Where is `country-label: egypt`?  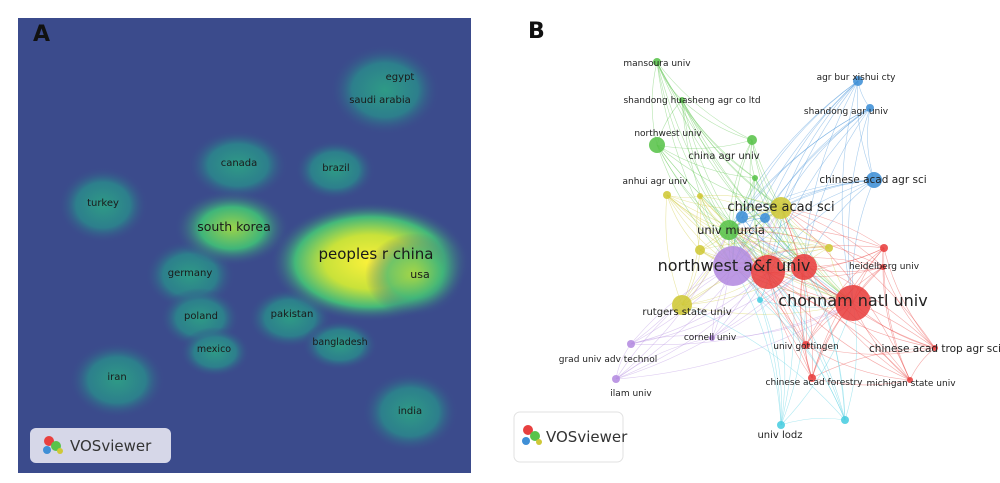
country-label: egypt is located at coordinates (400, 77).